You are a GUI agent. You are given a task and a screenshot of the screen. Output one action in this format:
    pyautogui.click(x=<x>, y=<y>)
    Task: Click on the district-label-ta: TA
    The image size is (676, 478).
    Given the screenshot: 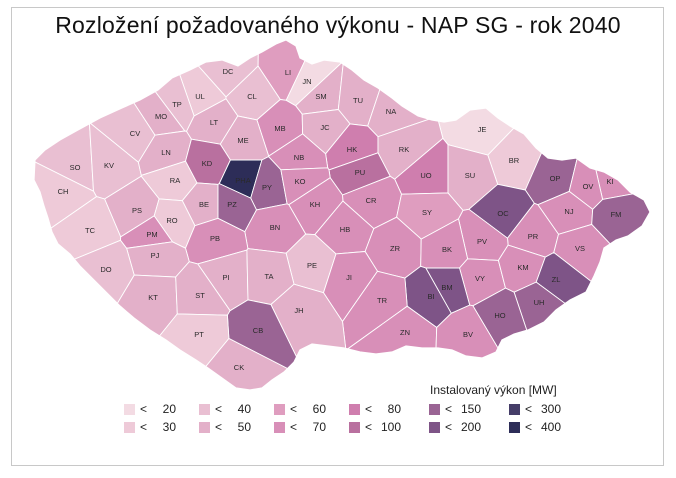 What is the action you would take?
    pyautogui.click(x=268, y=276)
    